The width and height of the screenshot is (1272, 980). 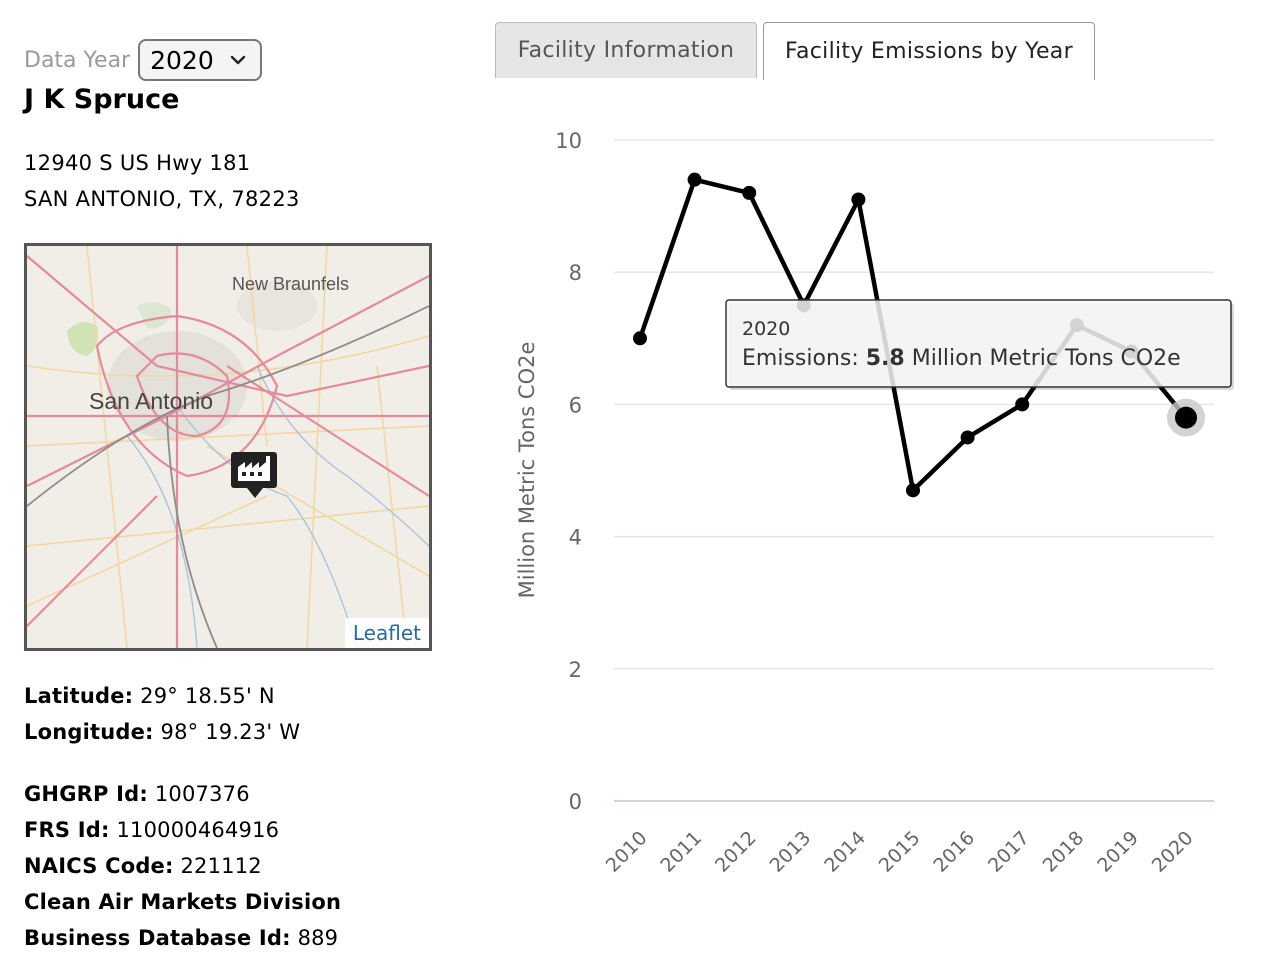 I want to click on data-point-2010, so click(x=640, y=338).